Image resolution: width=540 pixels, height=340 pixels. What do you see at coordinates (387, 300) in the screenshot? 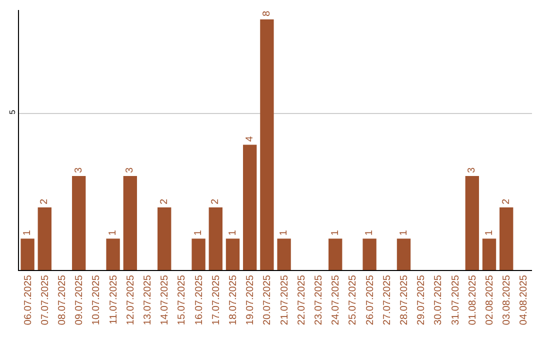
I see `x-tick-label: 27.07.2025` at bounding box center [387, 300].